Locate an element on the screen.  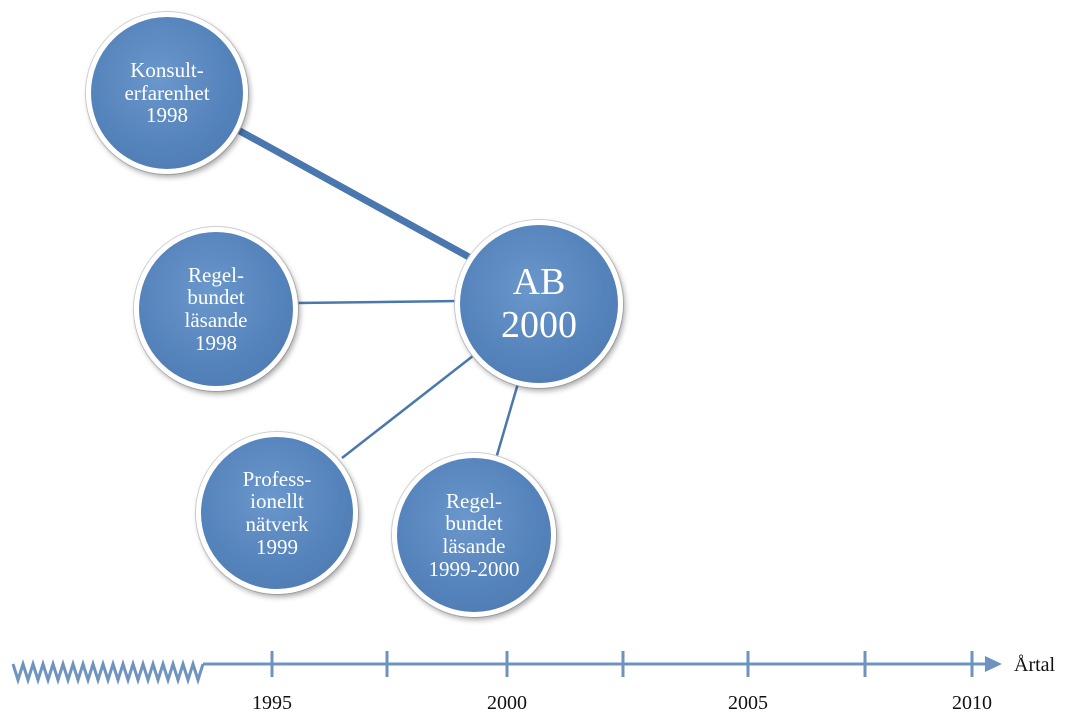
connector-regel-1999 is located at coordinates (507, 421).